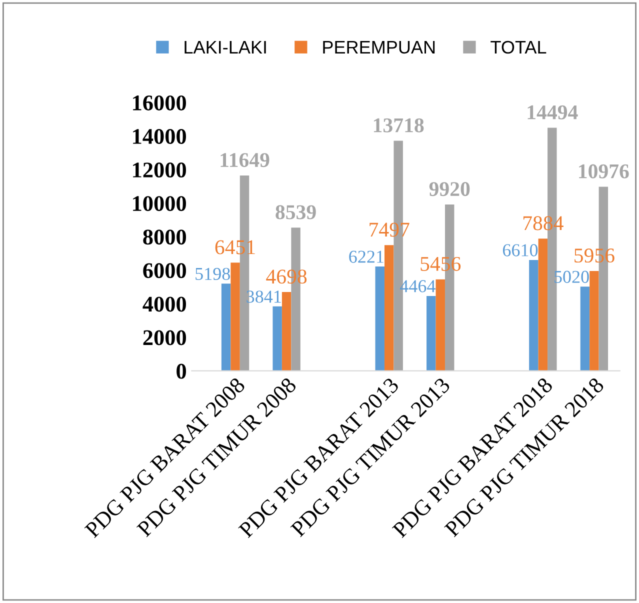 This screenshot has height=603, width=639. What do you see at coordinates (379, 47) in the screenshot?
I see `legend-label: PEREMPUAN` at bounding box center [379, 47].